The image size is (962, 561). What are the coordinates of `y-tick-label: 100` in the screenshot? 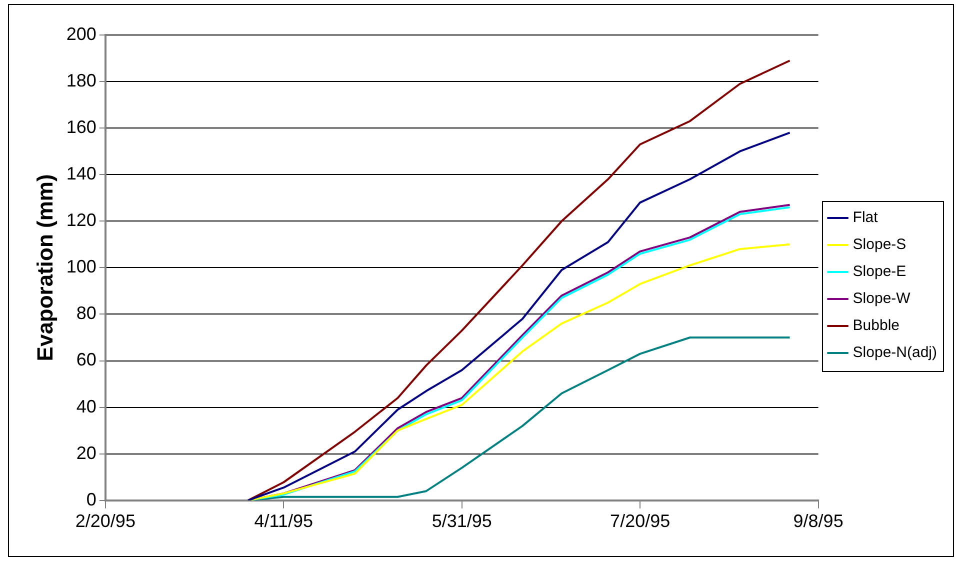 It's located at (81, 266).